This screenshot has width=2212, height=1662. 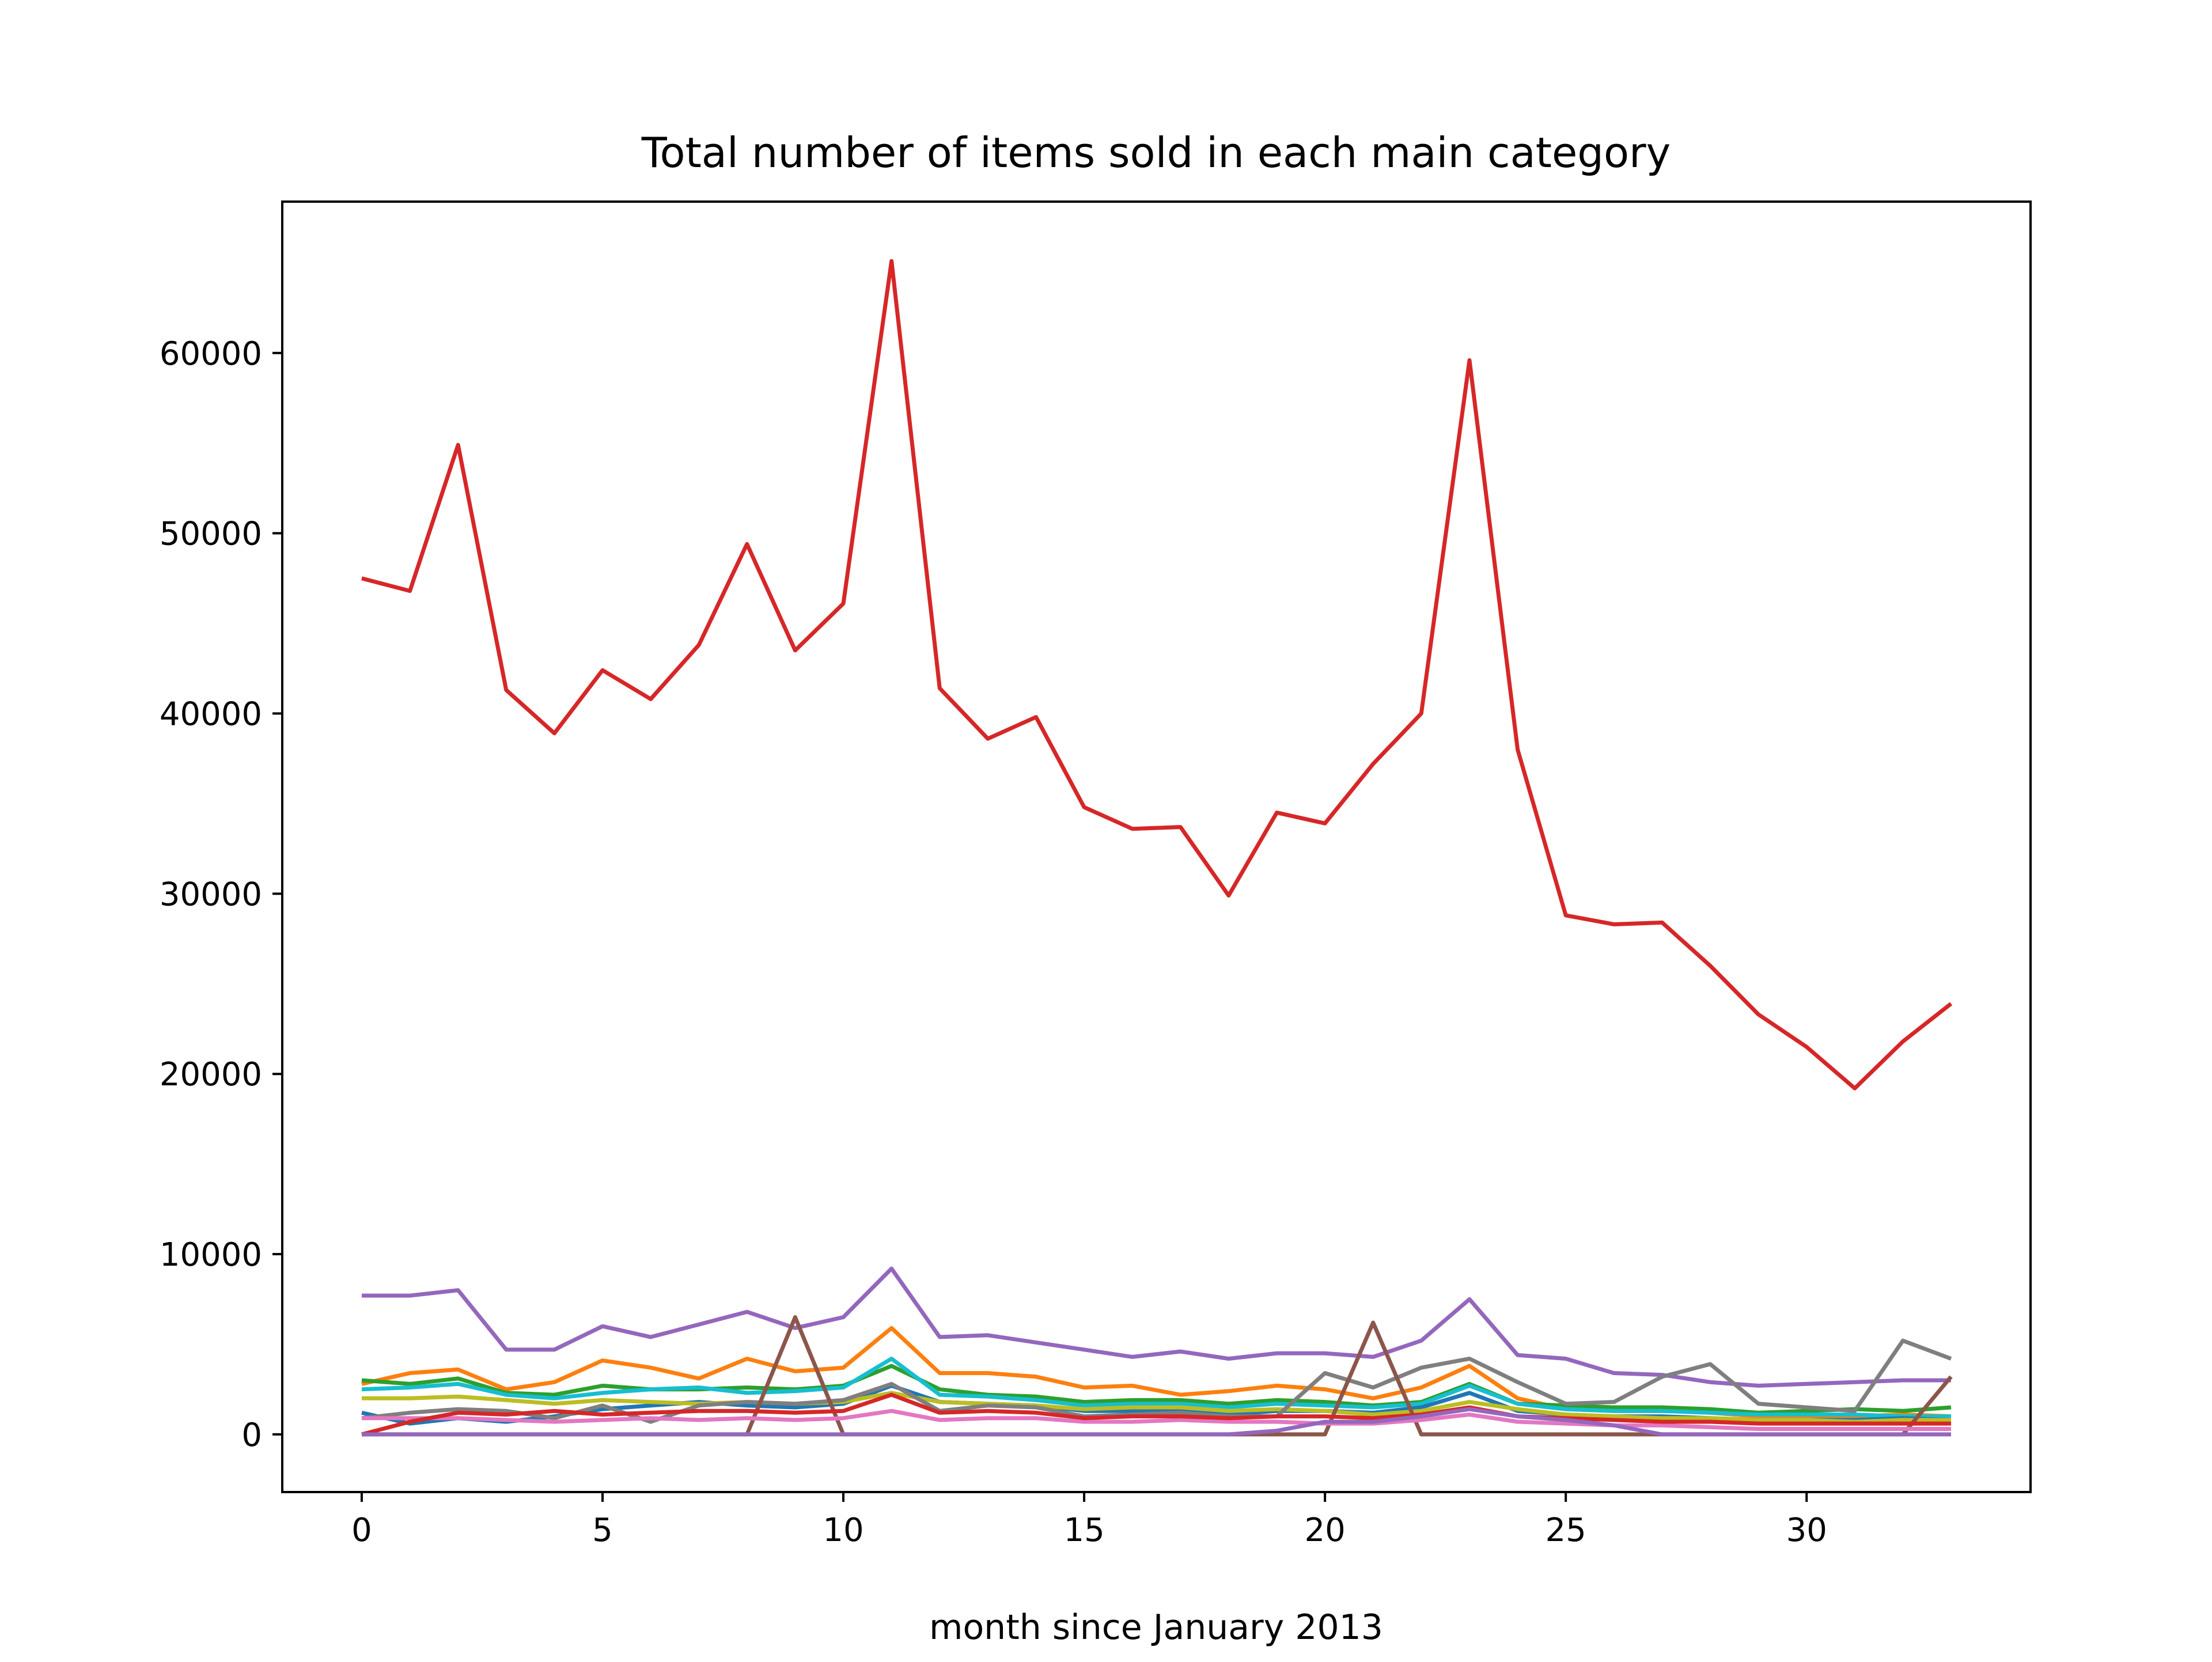 I want to click on y-tick-label: 20000, so click(x=211, y=1074).